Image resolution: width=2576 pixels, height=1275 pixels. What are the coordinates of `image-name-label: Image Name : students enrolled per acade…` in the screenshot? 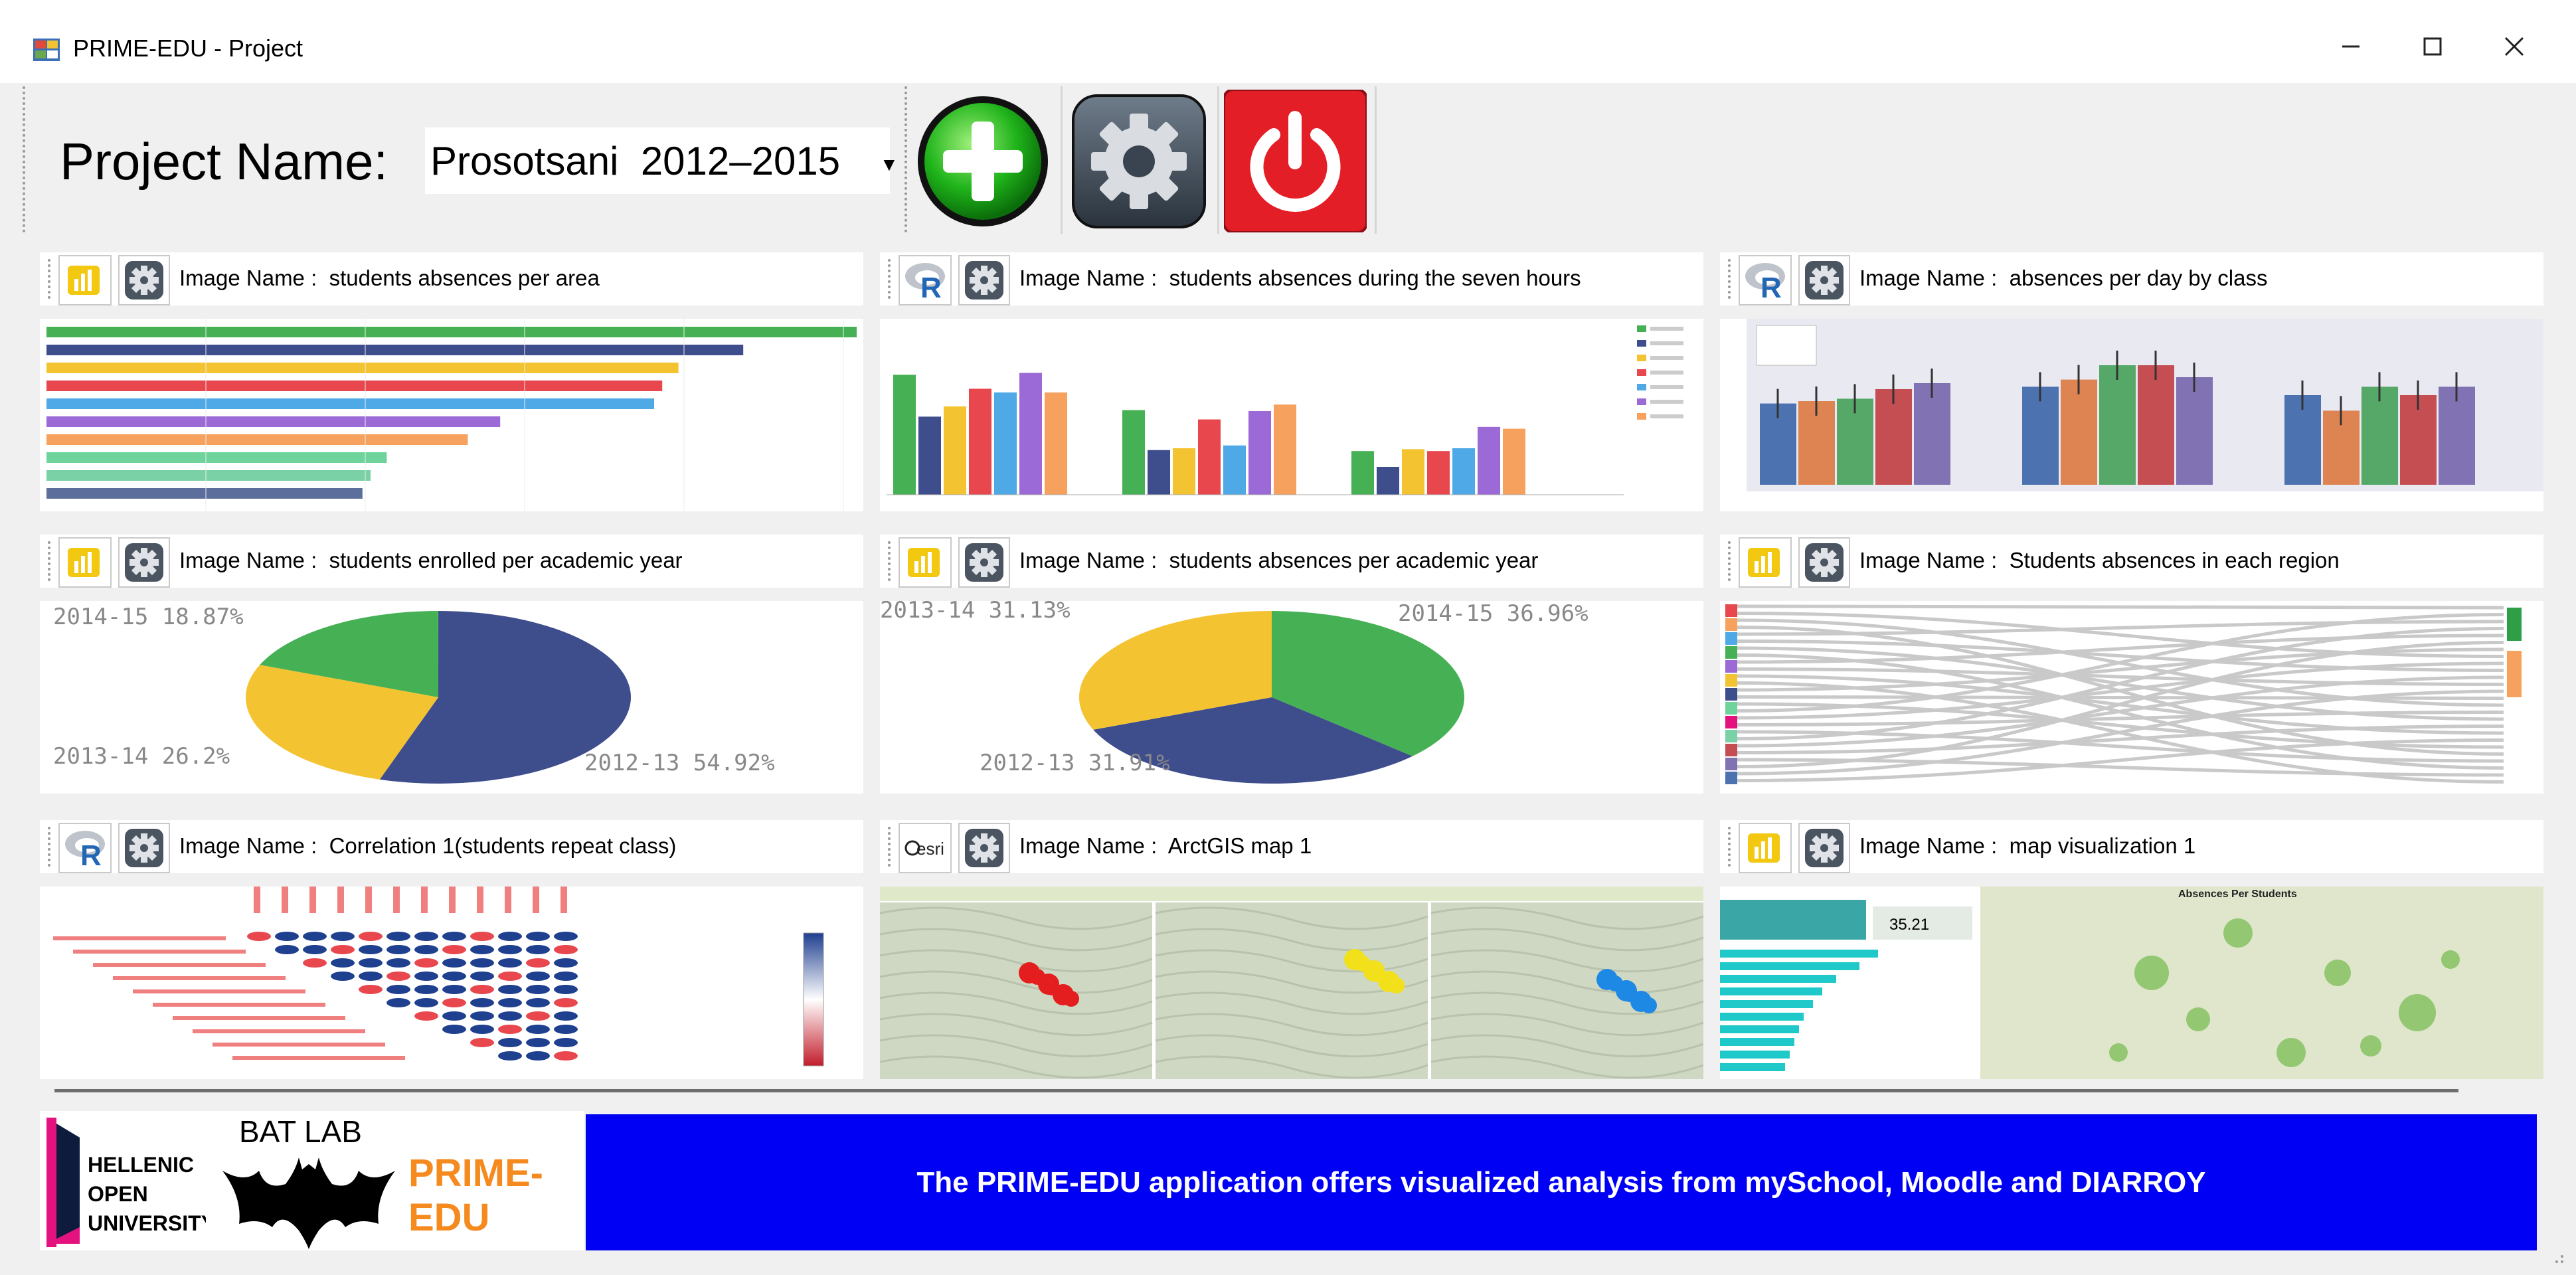 It's located at (431, 560).